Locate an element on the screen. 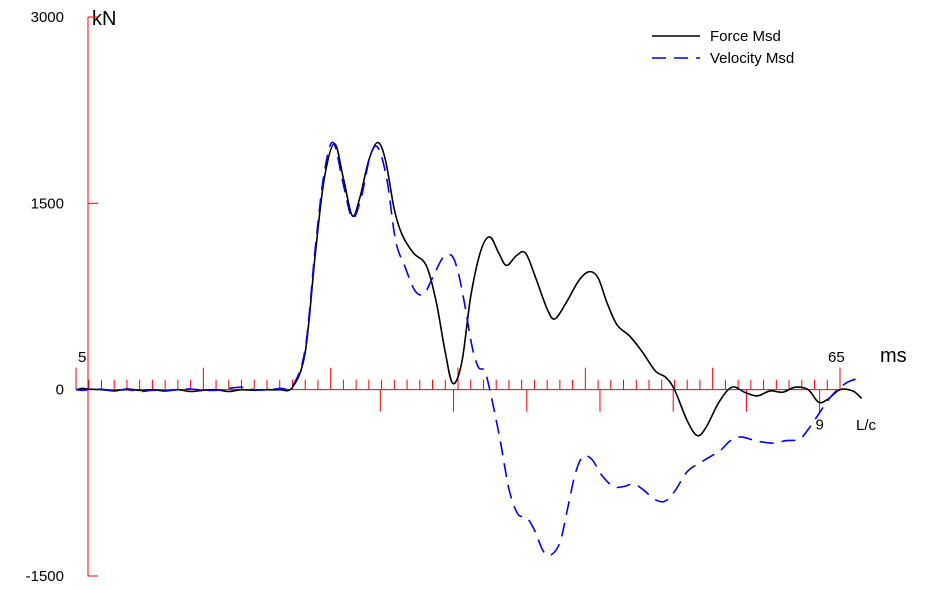 This screenshot has height=590, width=934. legend-velocity-label: Velocity Msd is located at coordinates (752, 58).